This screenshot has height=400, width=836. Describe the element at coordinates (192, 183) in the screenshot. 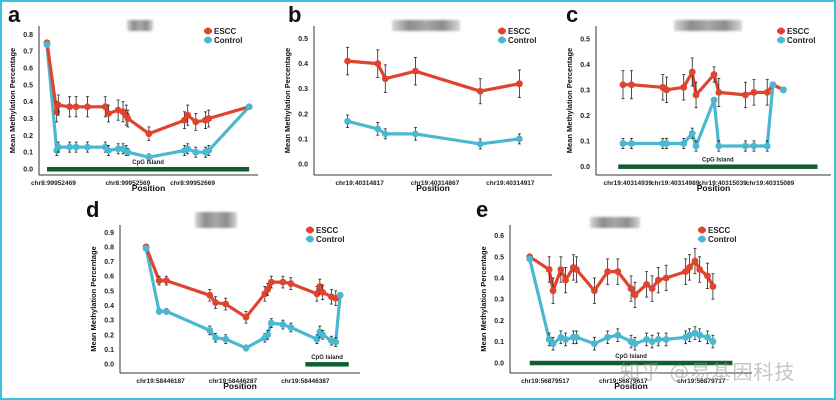

I see `x-tick-label: chr8:99952669` at that location.